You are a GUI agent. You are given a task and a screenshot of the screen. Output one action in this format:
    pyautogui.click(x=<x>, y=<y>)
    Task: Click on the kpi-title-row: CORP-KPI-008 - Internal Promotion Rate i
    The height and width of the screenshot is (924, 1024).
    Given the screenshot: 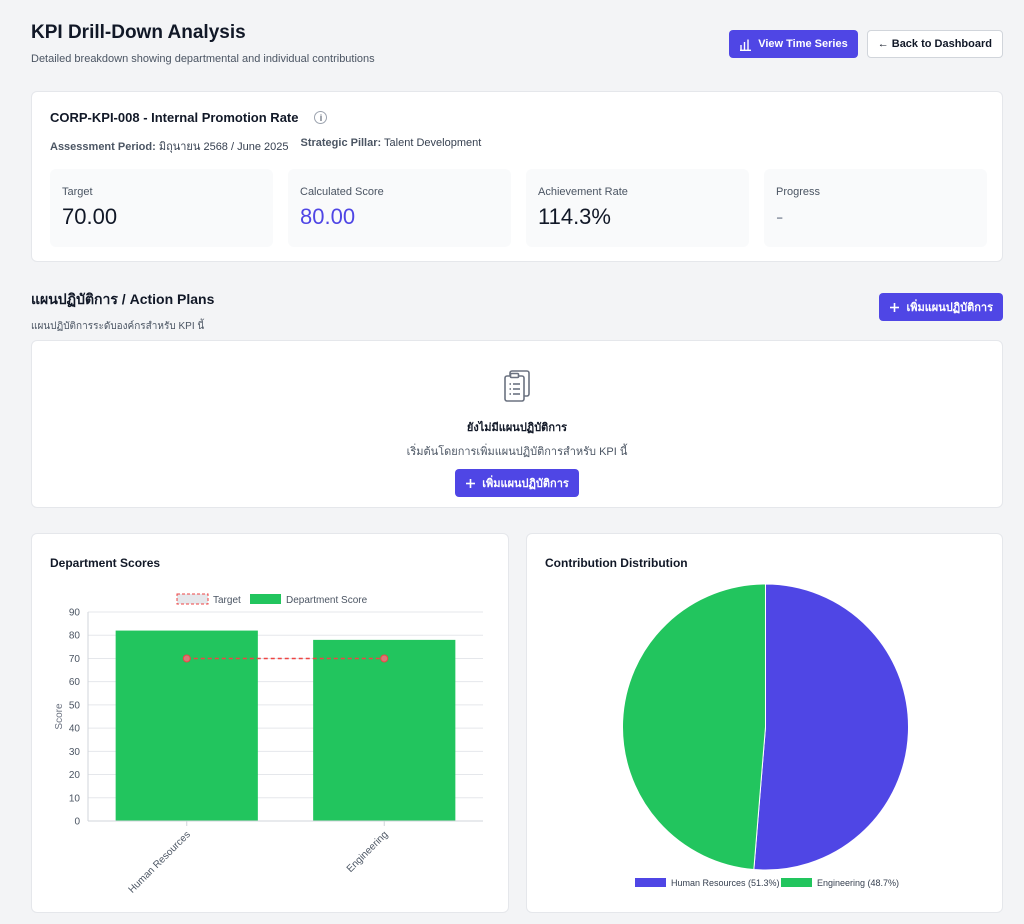 What is the action you would take?
    pyautogui.click(x=189, y=117)
    